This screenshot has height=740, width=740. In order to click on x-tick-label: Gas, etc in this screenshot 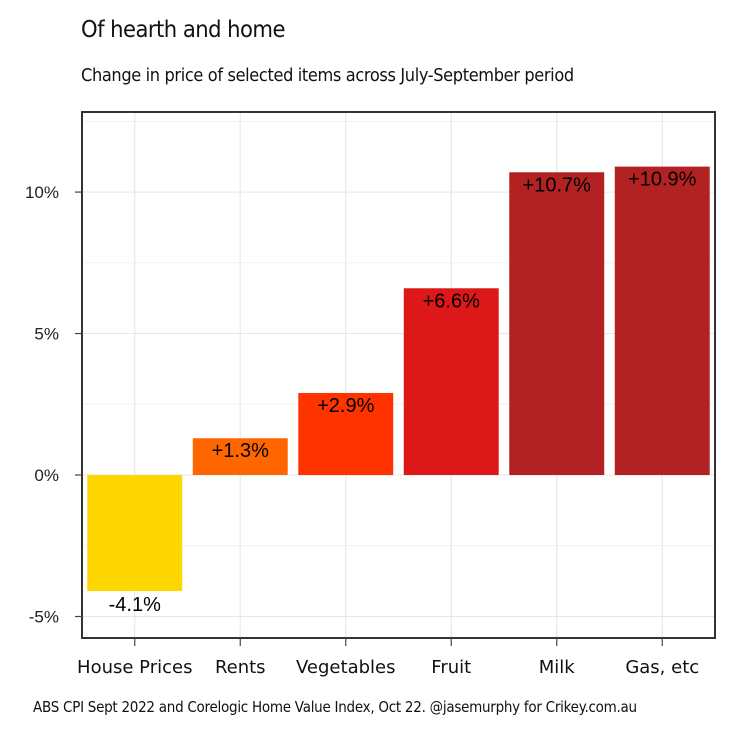, I will do `click(662, 667)`.